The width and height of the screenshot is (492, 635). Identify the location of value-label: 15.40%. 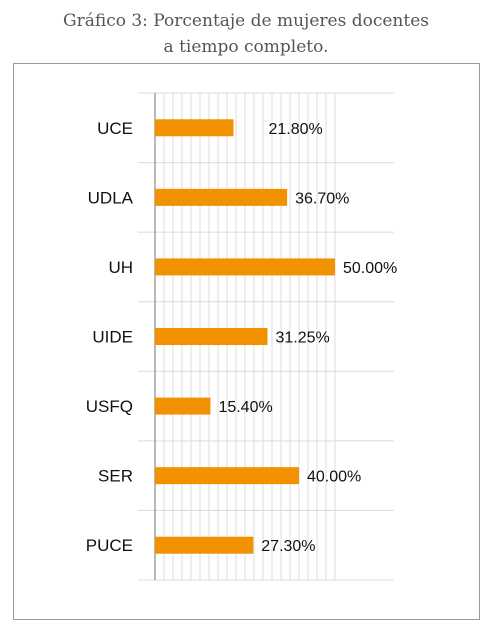
(245, 407).